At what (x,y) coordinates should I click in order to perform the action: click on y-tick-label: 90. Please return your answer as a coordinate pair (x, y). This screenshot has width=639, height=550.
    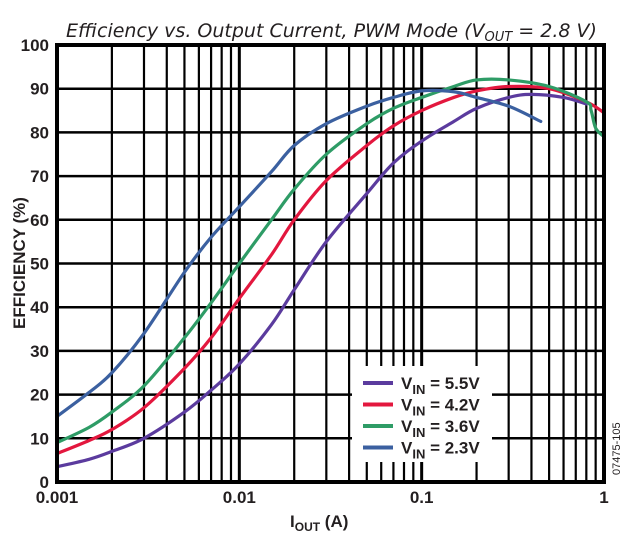
    Looking at the image, I should click on (39, 89).